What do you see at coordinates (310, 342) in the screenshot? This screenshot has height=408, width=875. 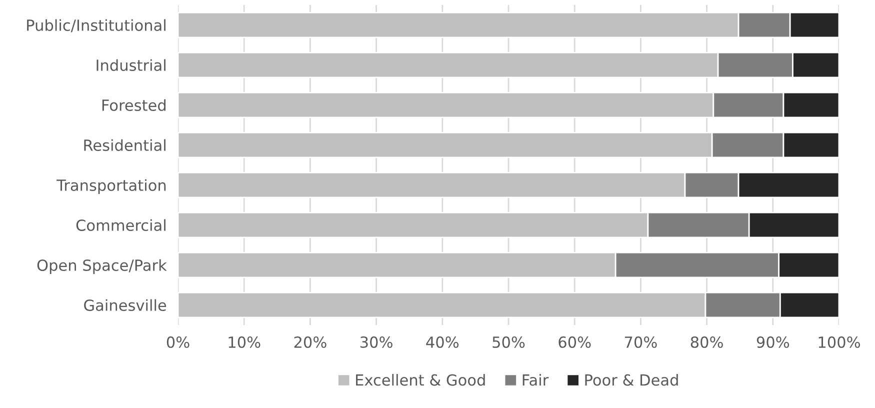 I see `x-tick-label: 20%` at bounding box center [310, 342].